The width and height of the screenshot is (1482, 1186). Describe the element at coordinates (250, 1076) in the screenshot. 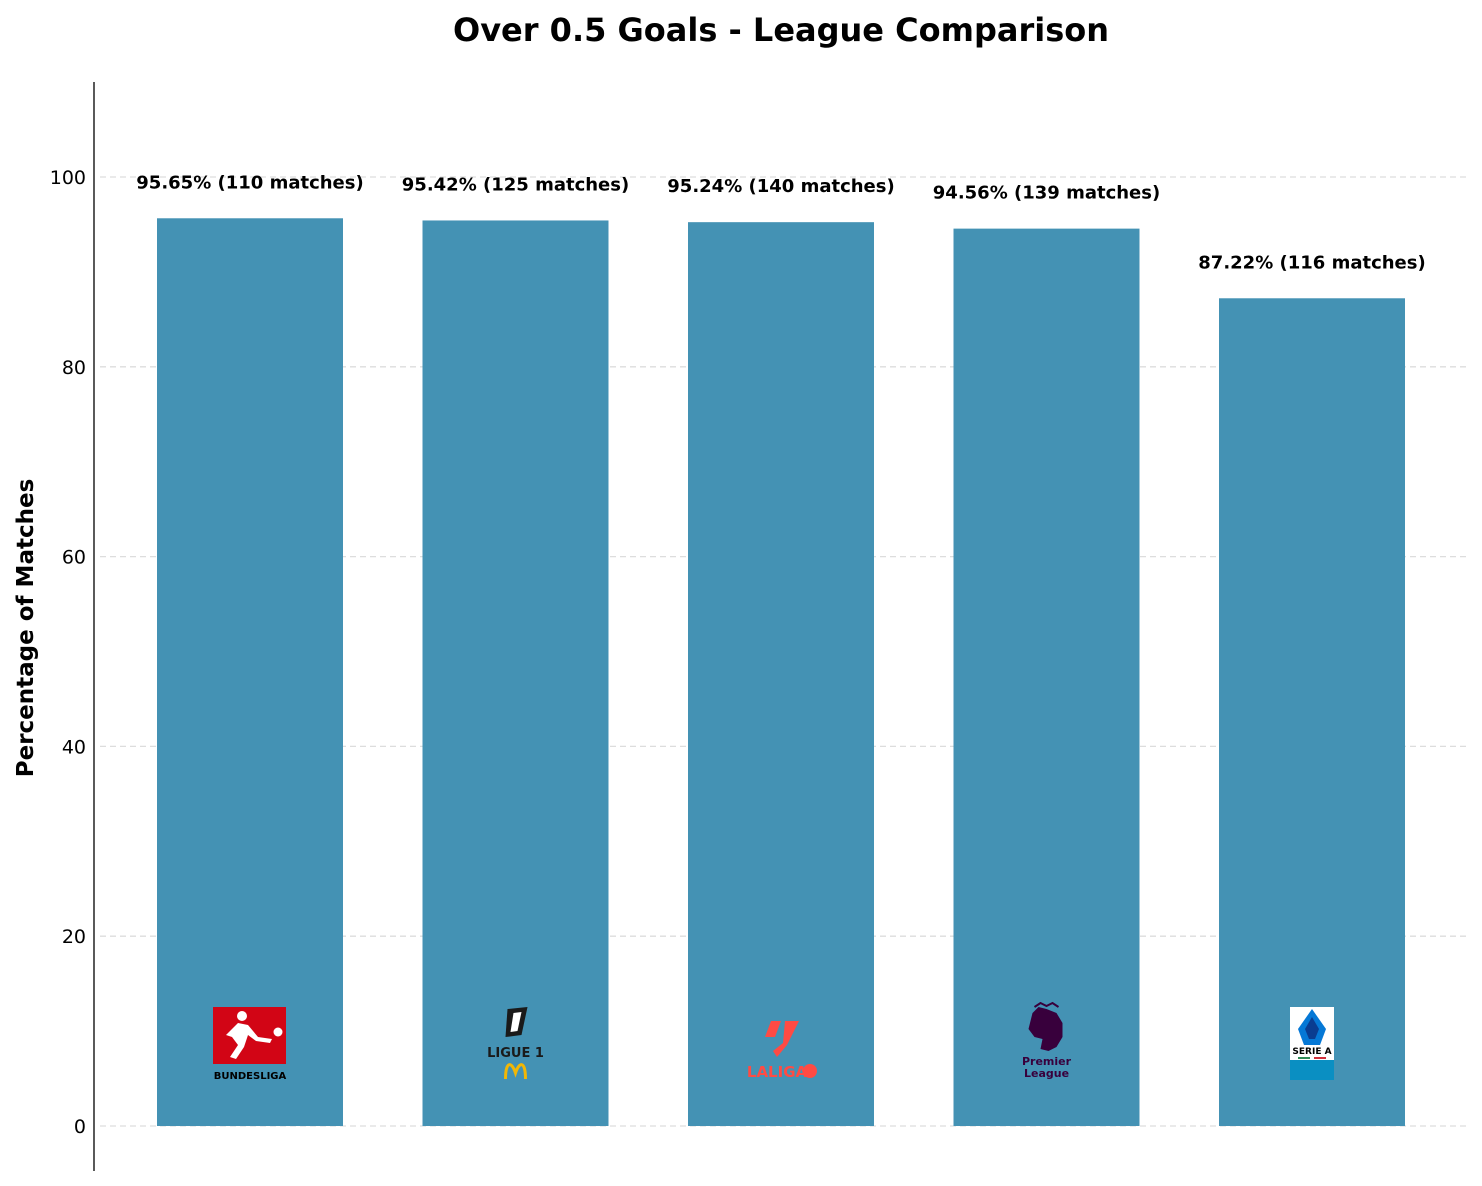

I see `svg-text: BUNDESLIGA` at that location.